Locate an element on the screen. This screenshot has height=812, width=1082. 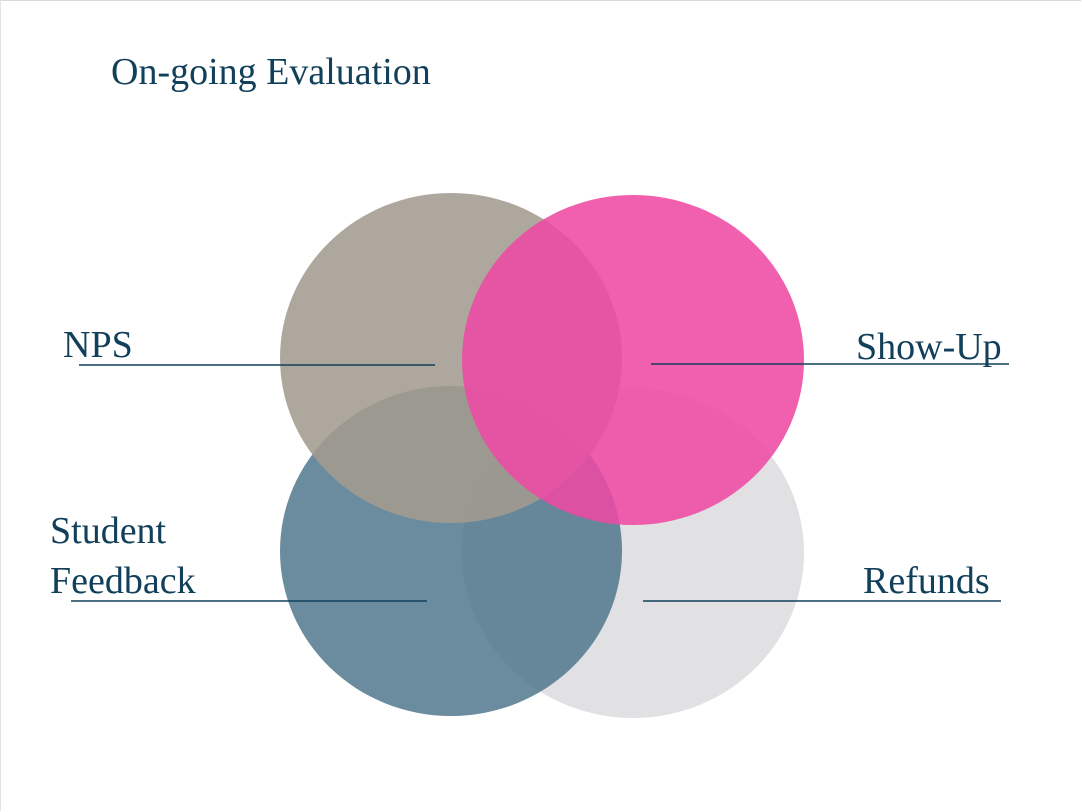
label-student: Student is located at coordinates (108, 531).